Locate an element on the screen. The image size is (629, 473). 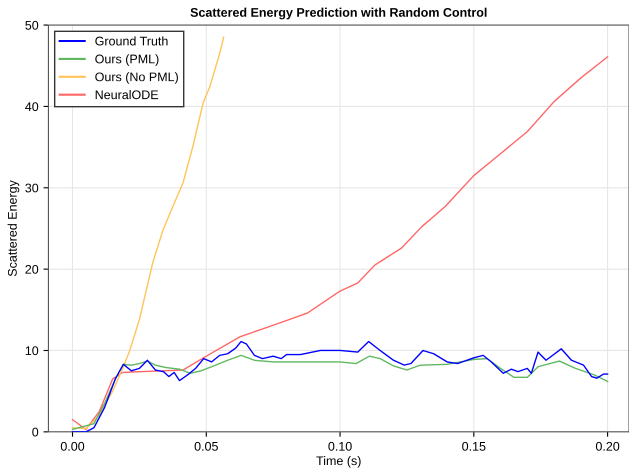
y-tick-label: 10 is located at coordinates (32, 351).